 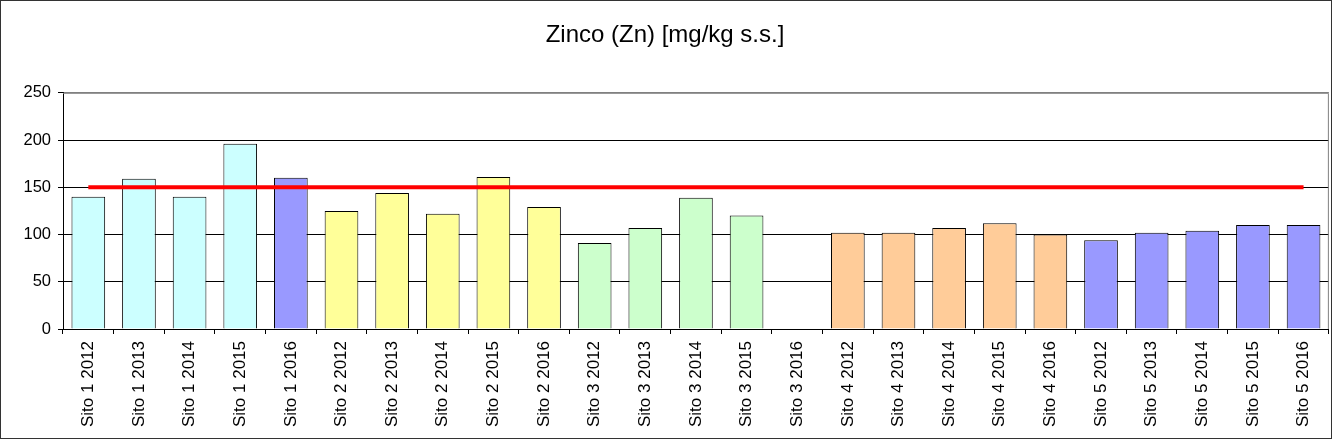 What do you see at coordinates (189, 384) in the screenshot?
I see `x-tick-label: Sito 1 2014` at bounding box center [189, 384].